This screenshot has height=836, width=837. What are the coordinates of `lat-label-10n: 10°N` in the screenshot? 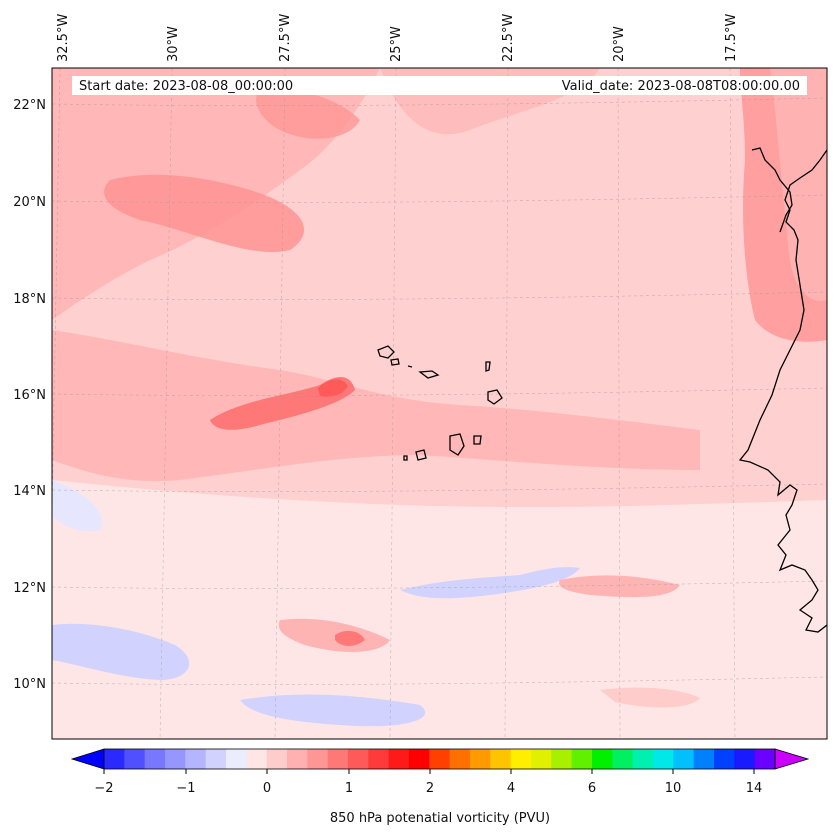 It's located at (29, 684).